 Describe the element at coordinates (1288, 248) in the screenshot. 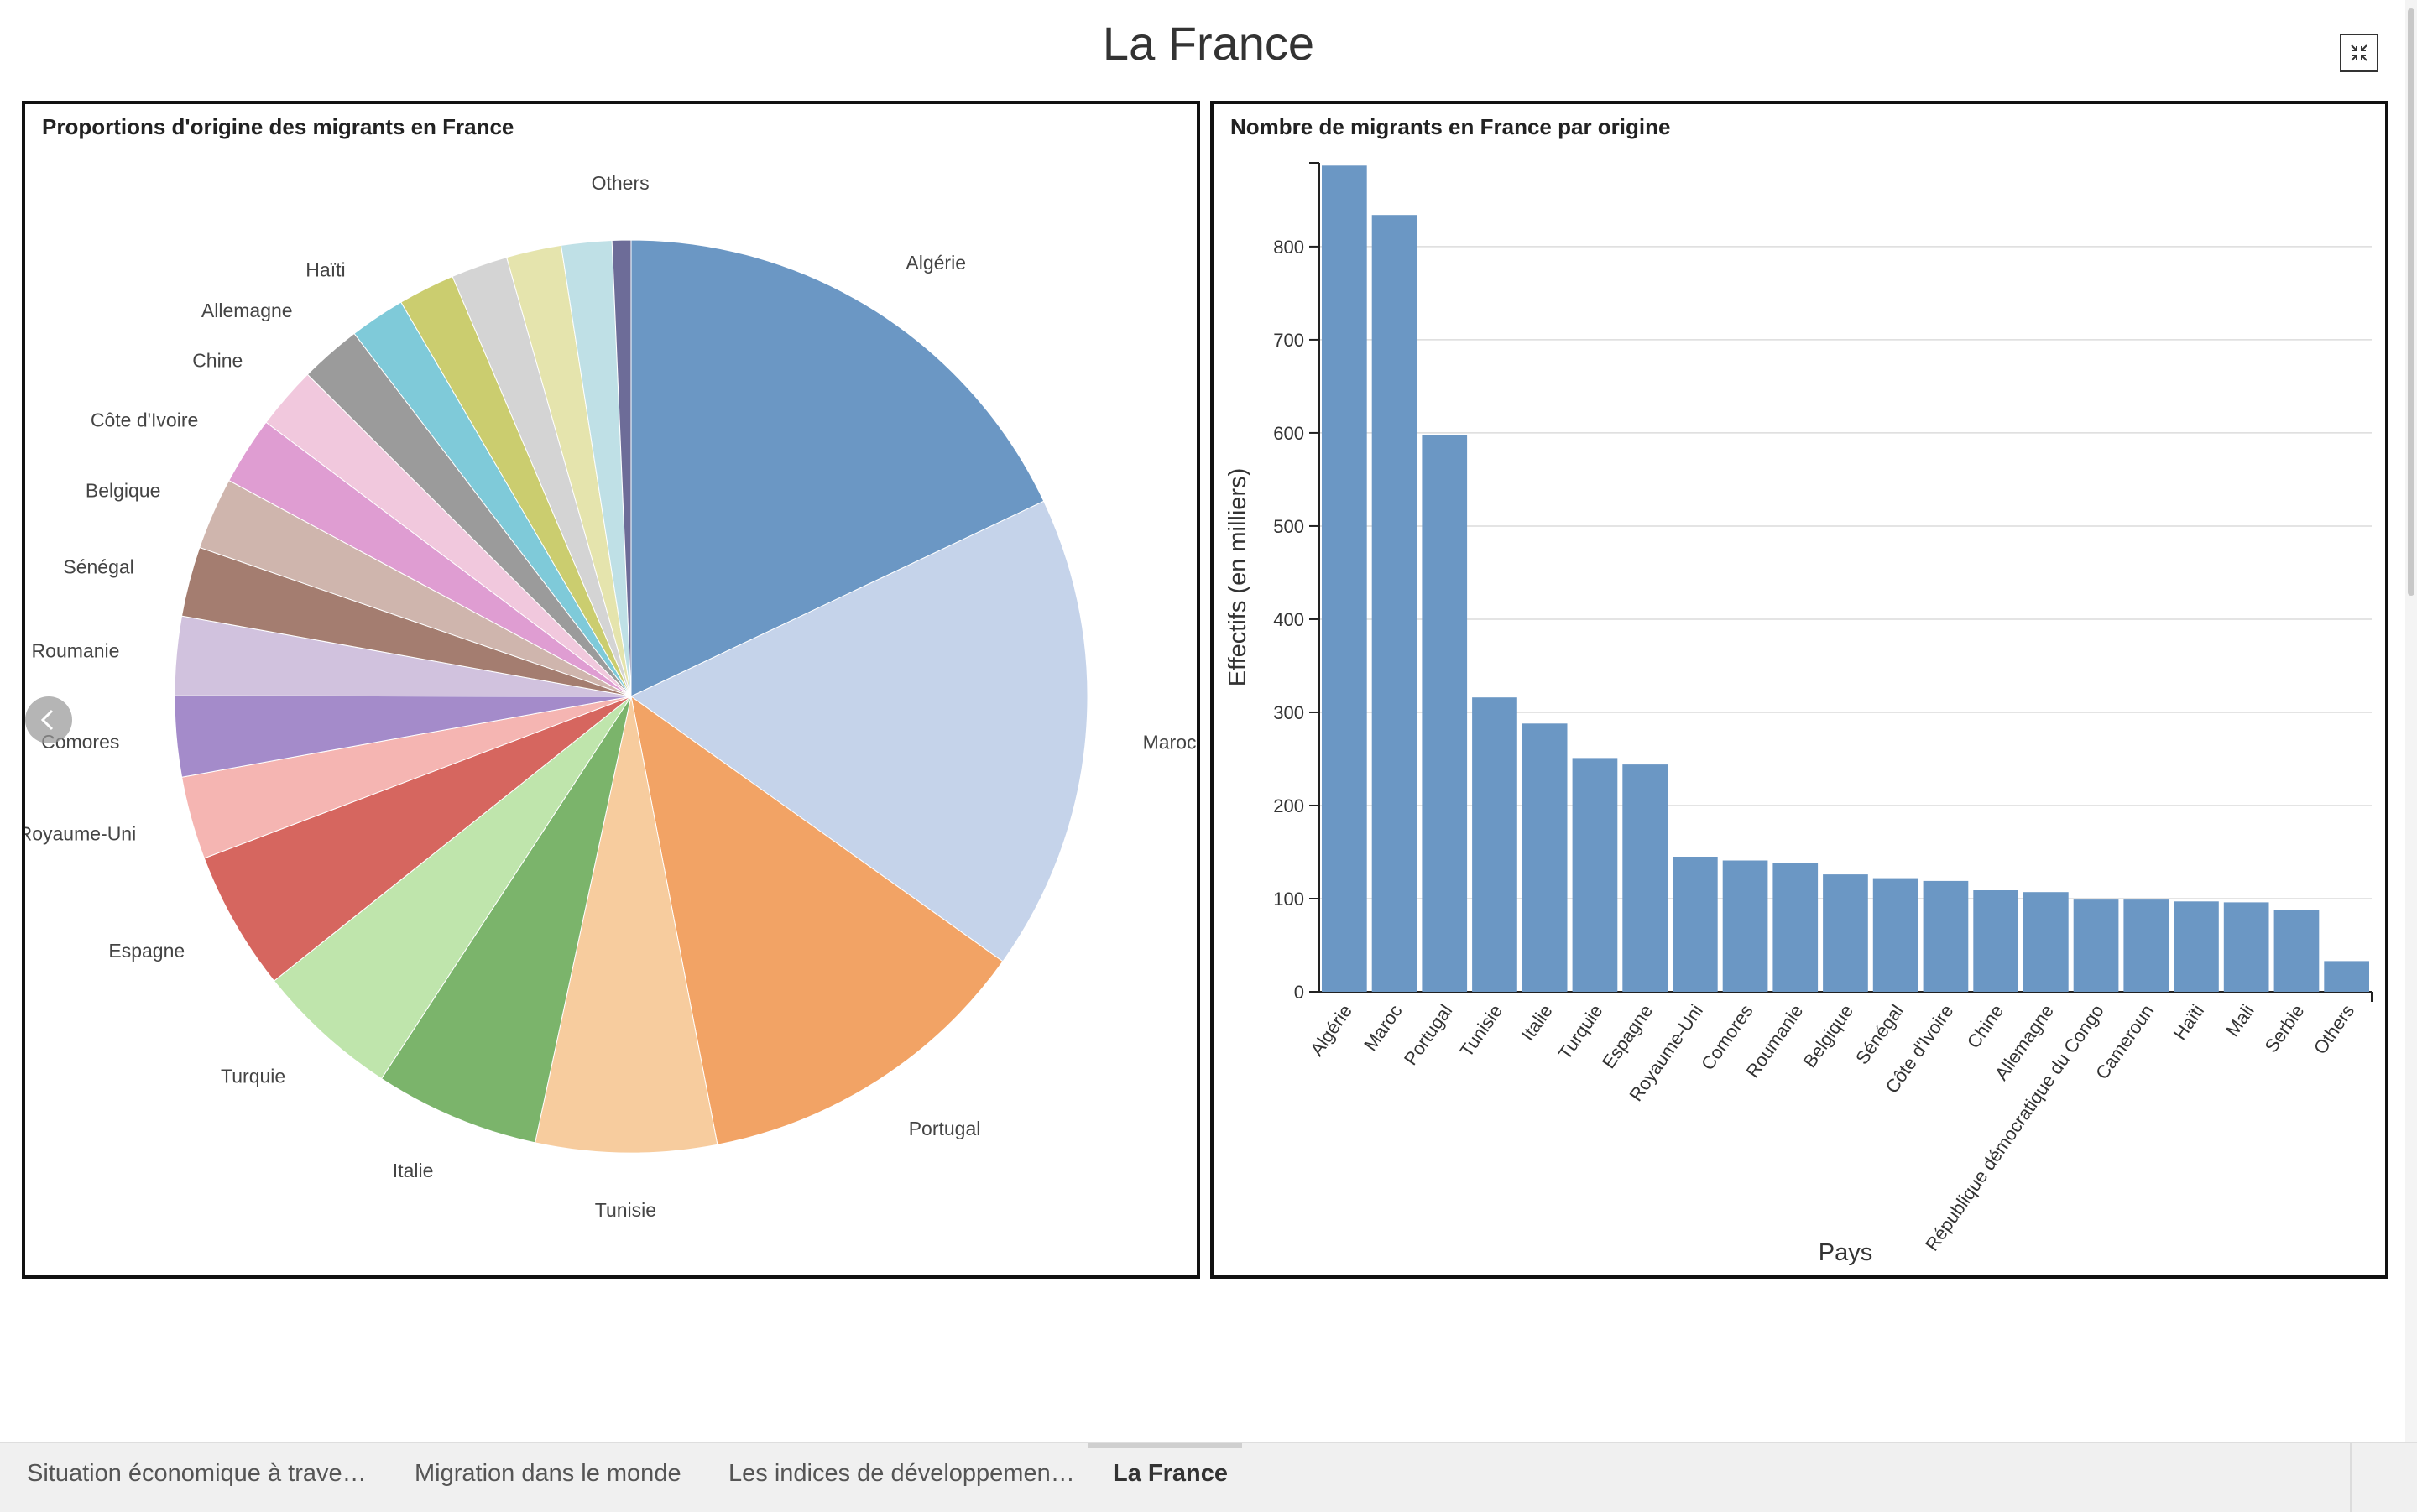

I see `y-tick-label: 800` at that location.